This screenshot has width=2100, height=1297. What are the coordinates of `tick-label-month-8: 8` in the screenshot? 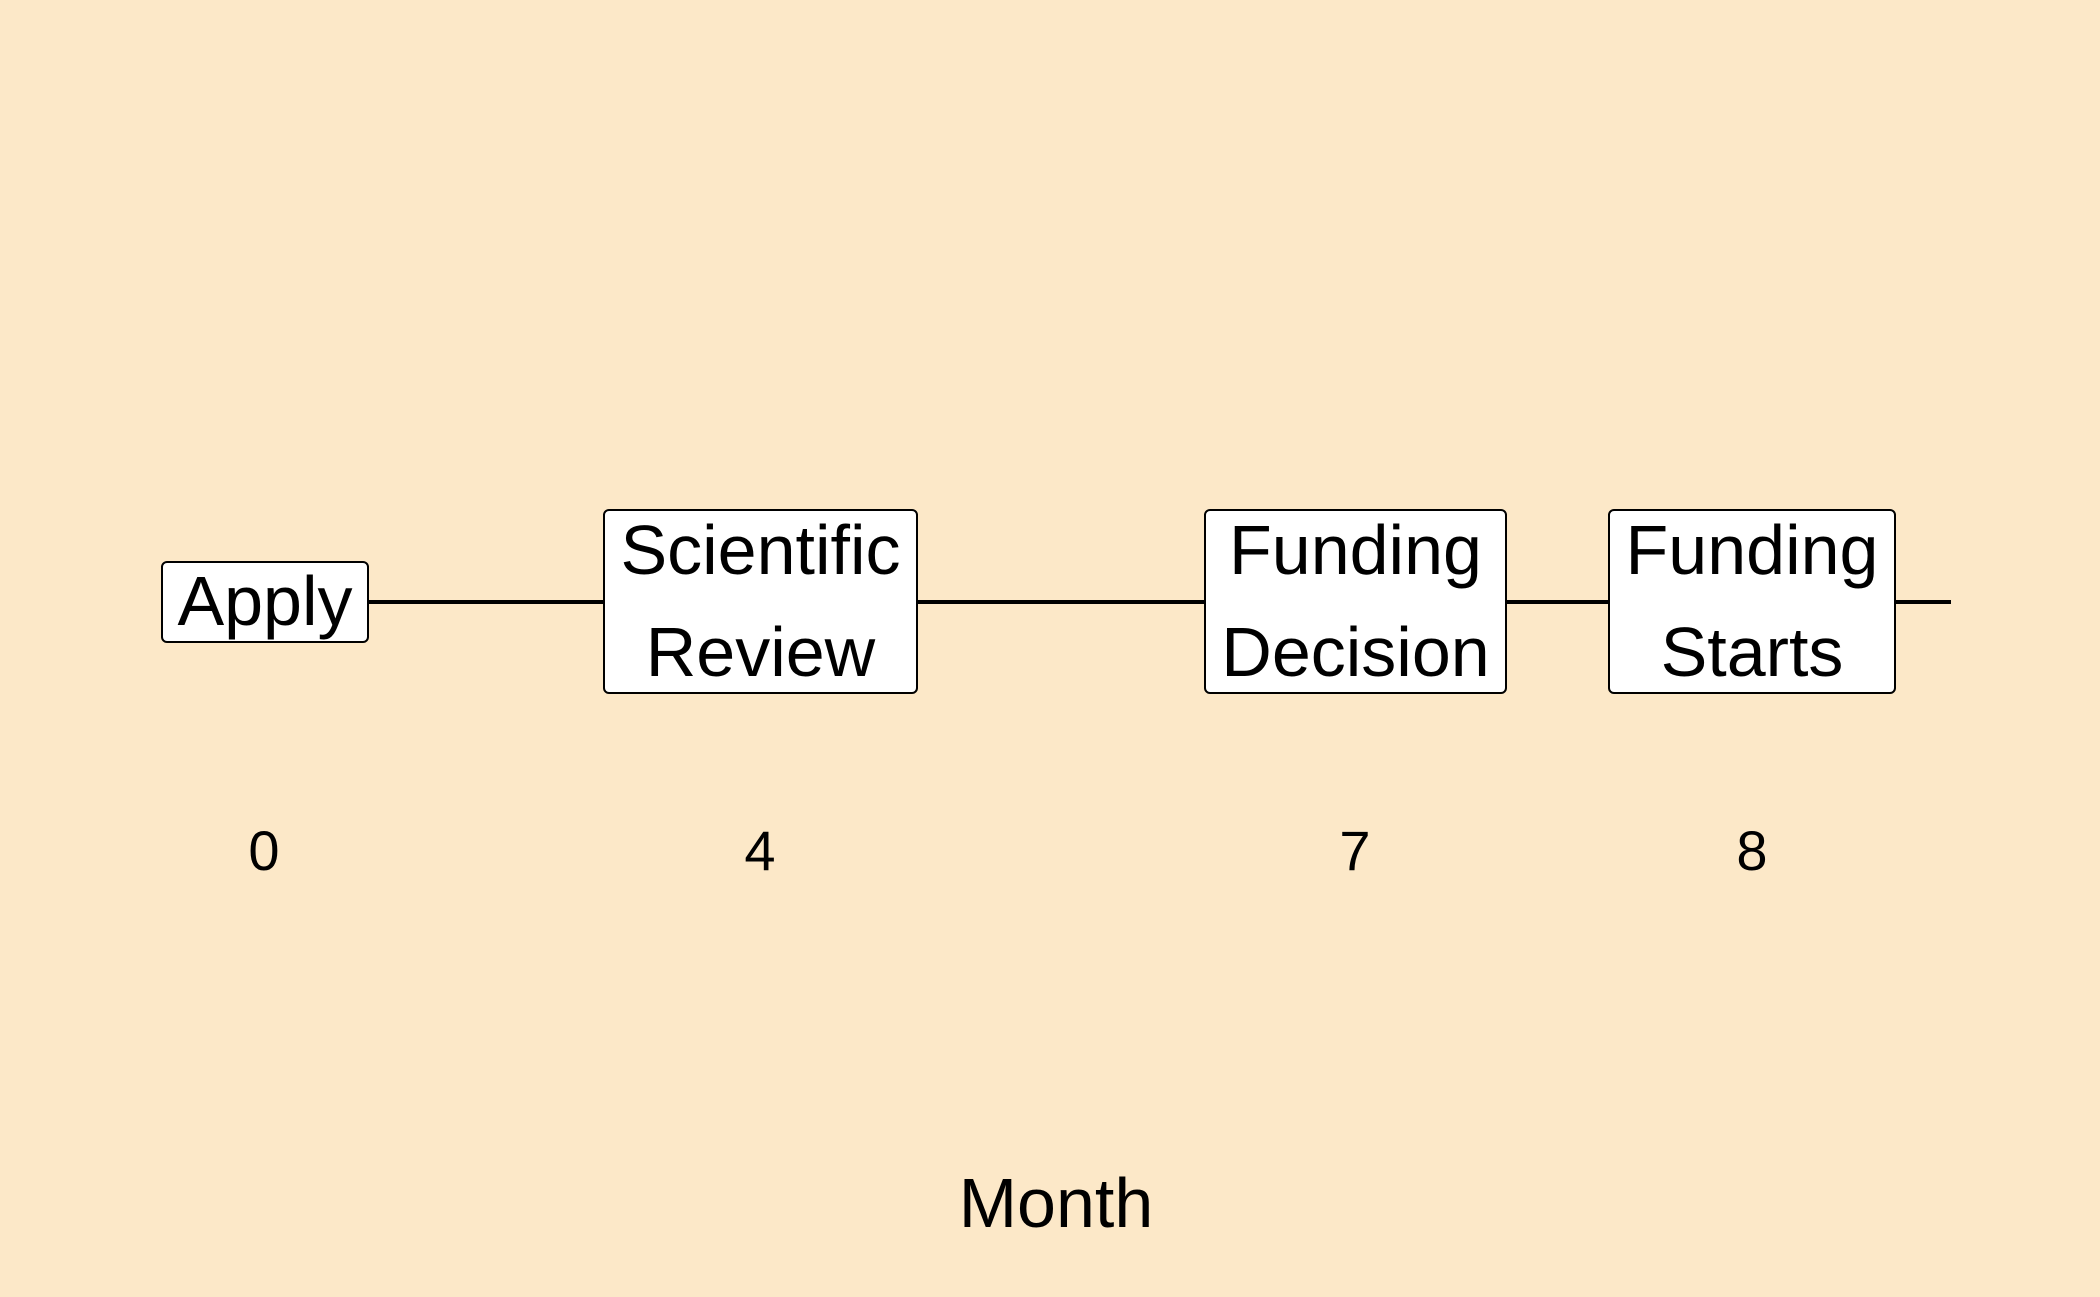 It's located at (1752, 850).